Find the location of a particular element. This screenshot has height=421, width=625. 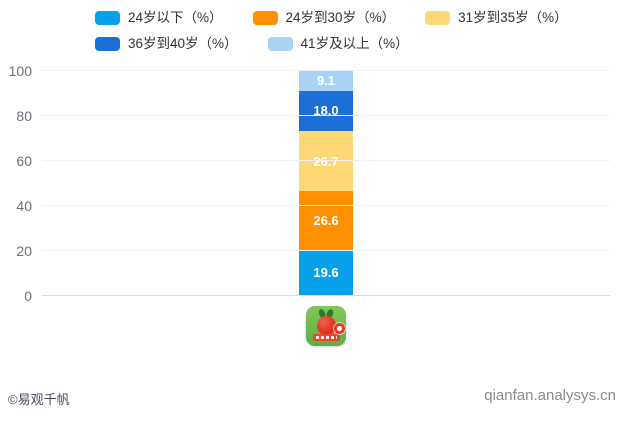

bar-segment-4: 9.1 is located at coordinates (326, 80).